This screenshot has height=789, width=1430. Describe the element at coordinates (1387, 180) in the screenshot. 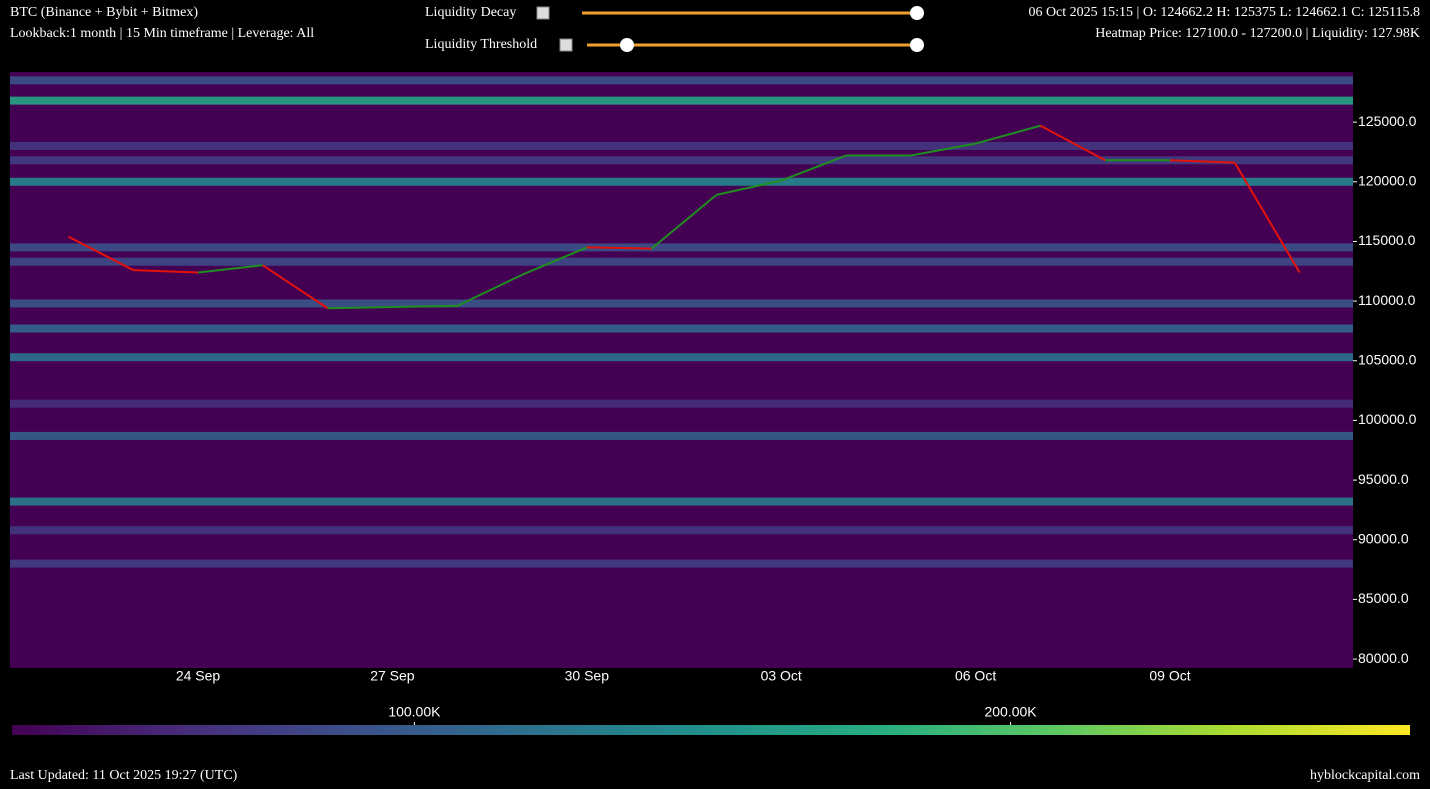

I see `y-tick-label: 120000.0` at that location.